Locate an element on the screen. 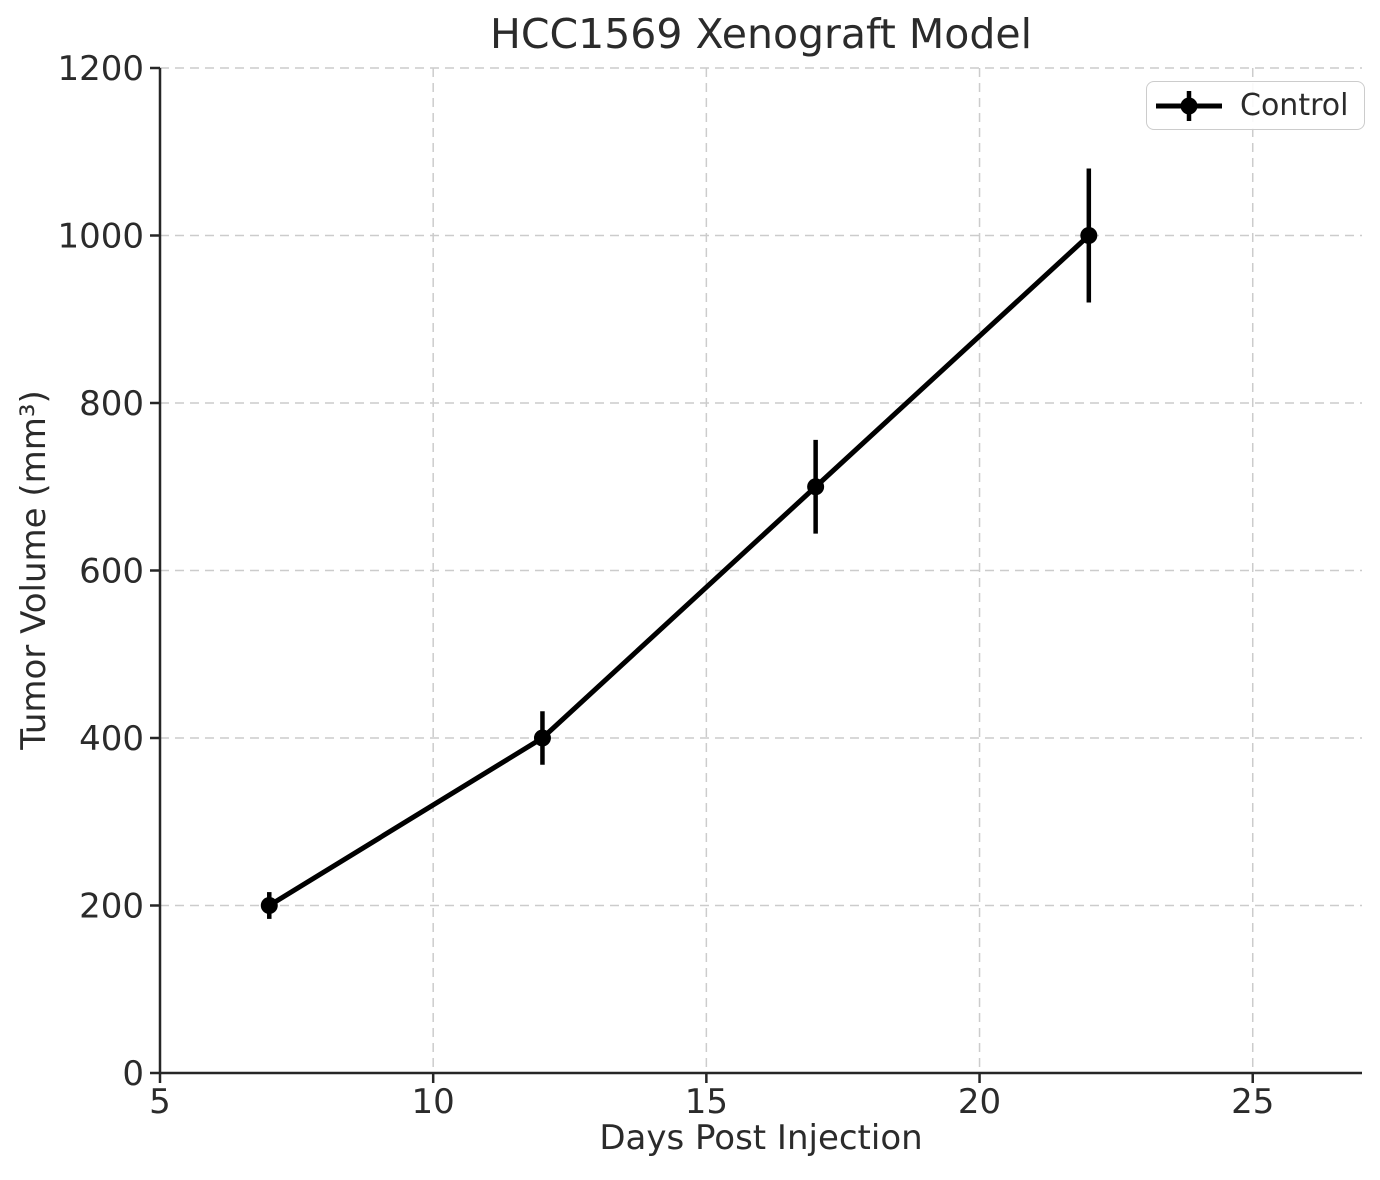  x-tick-label: 10 is located at coordinates (433, 1102).